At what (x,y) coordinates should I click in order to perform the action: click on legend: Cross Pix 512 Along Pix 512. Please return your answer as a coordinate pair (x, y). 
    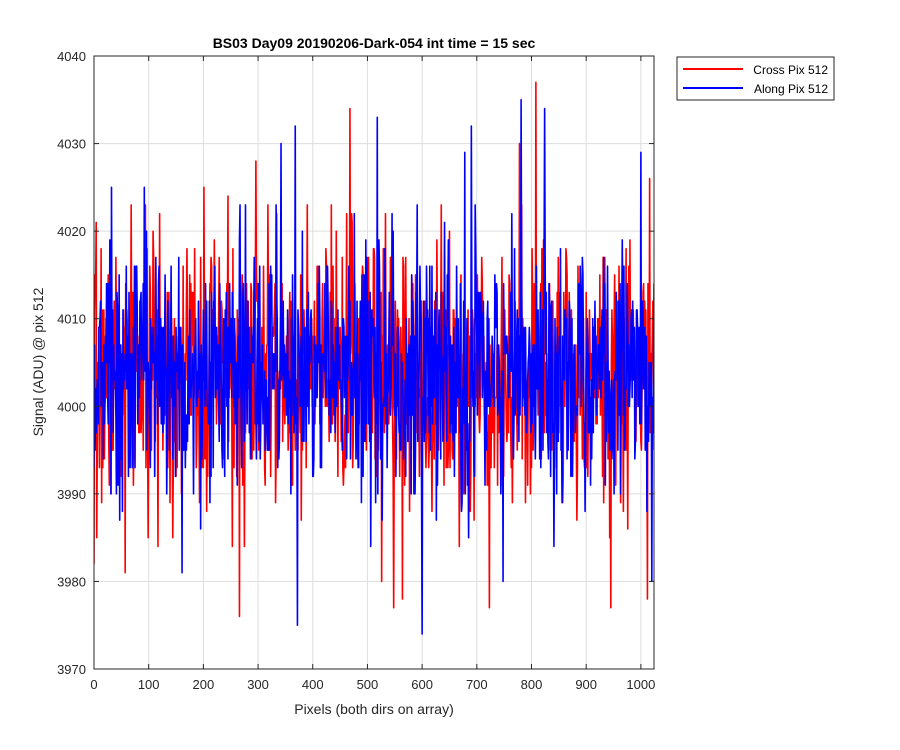
    Looking at the image, I should click on (755, 78).